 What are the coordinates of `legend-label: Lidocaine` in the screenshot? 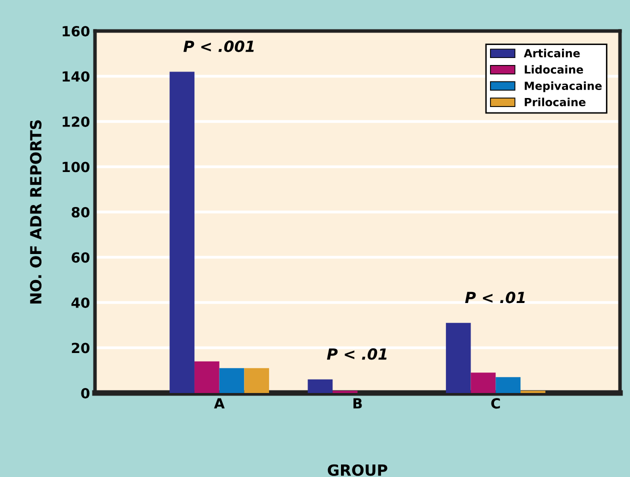 It's located at (554, 69).